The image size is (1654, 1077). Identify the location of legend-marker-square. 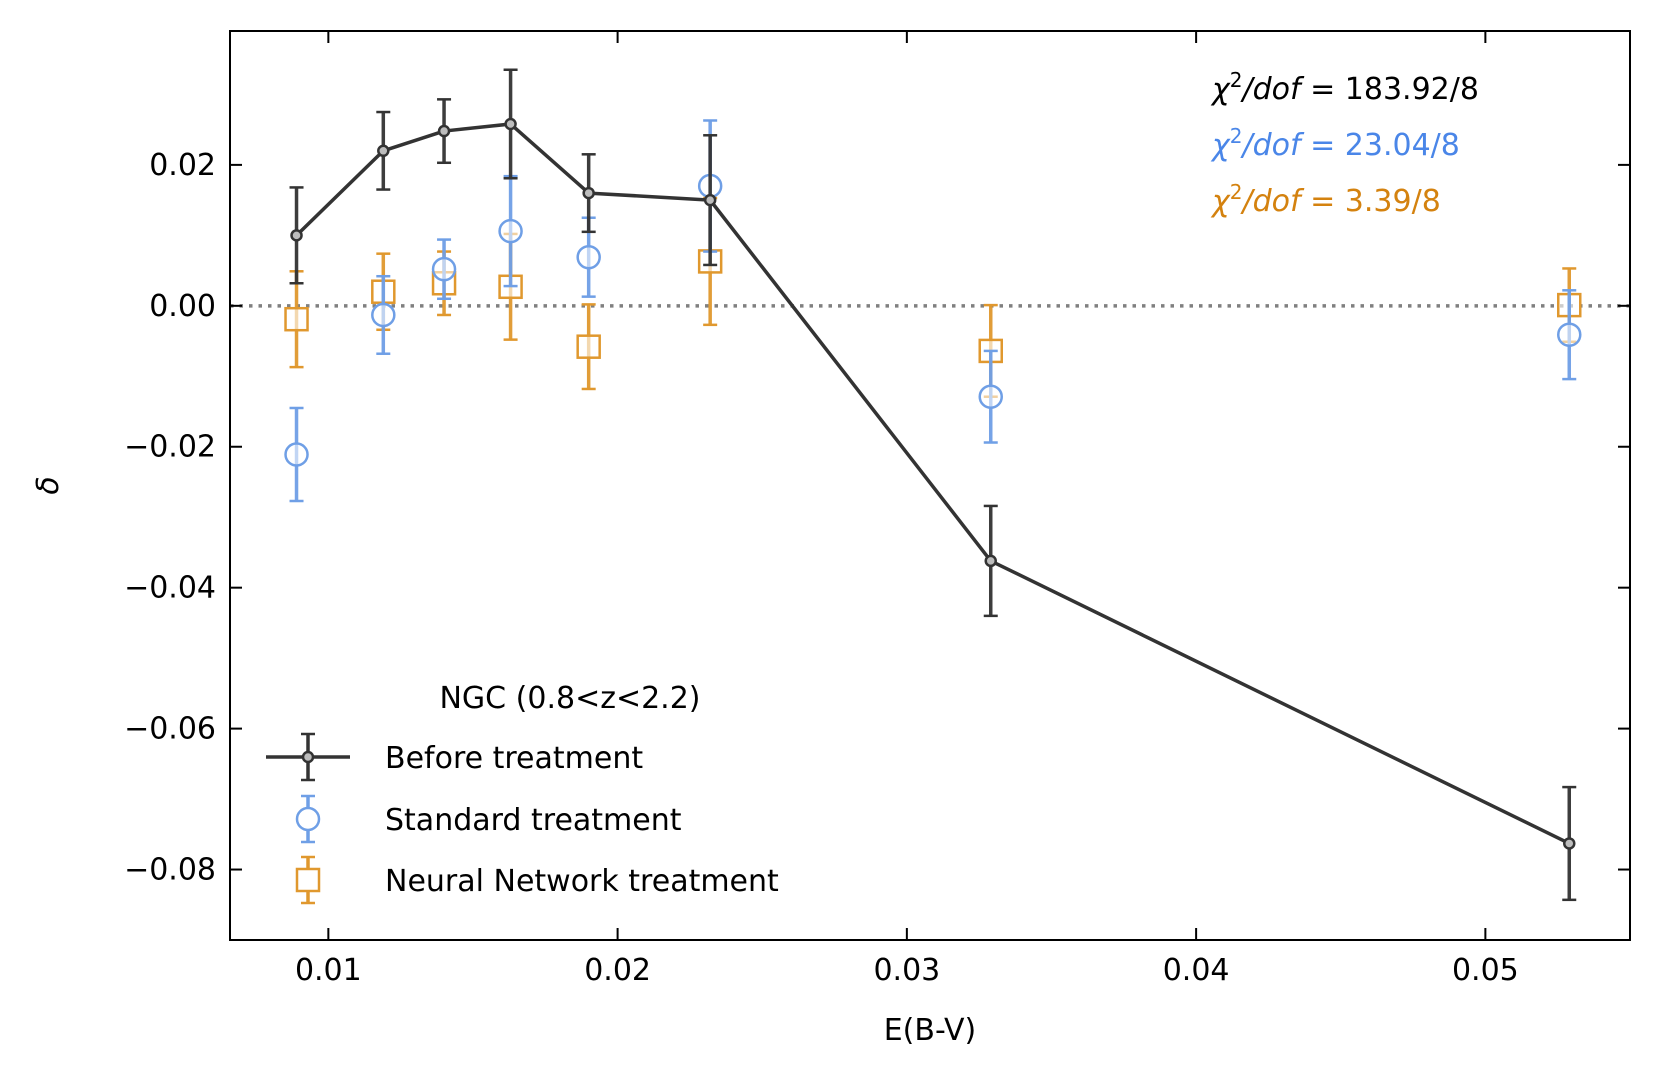
(308, 880).